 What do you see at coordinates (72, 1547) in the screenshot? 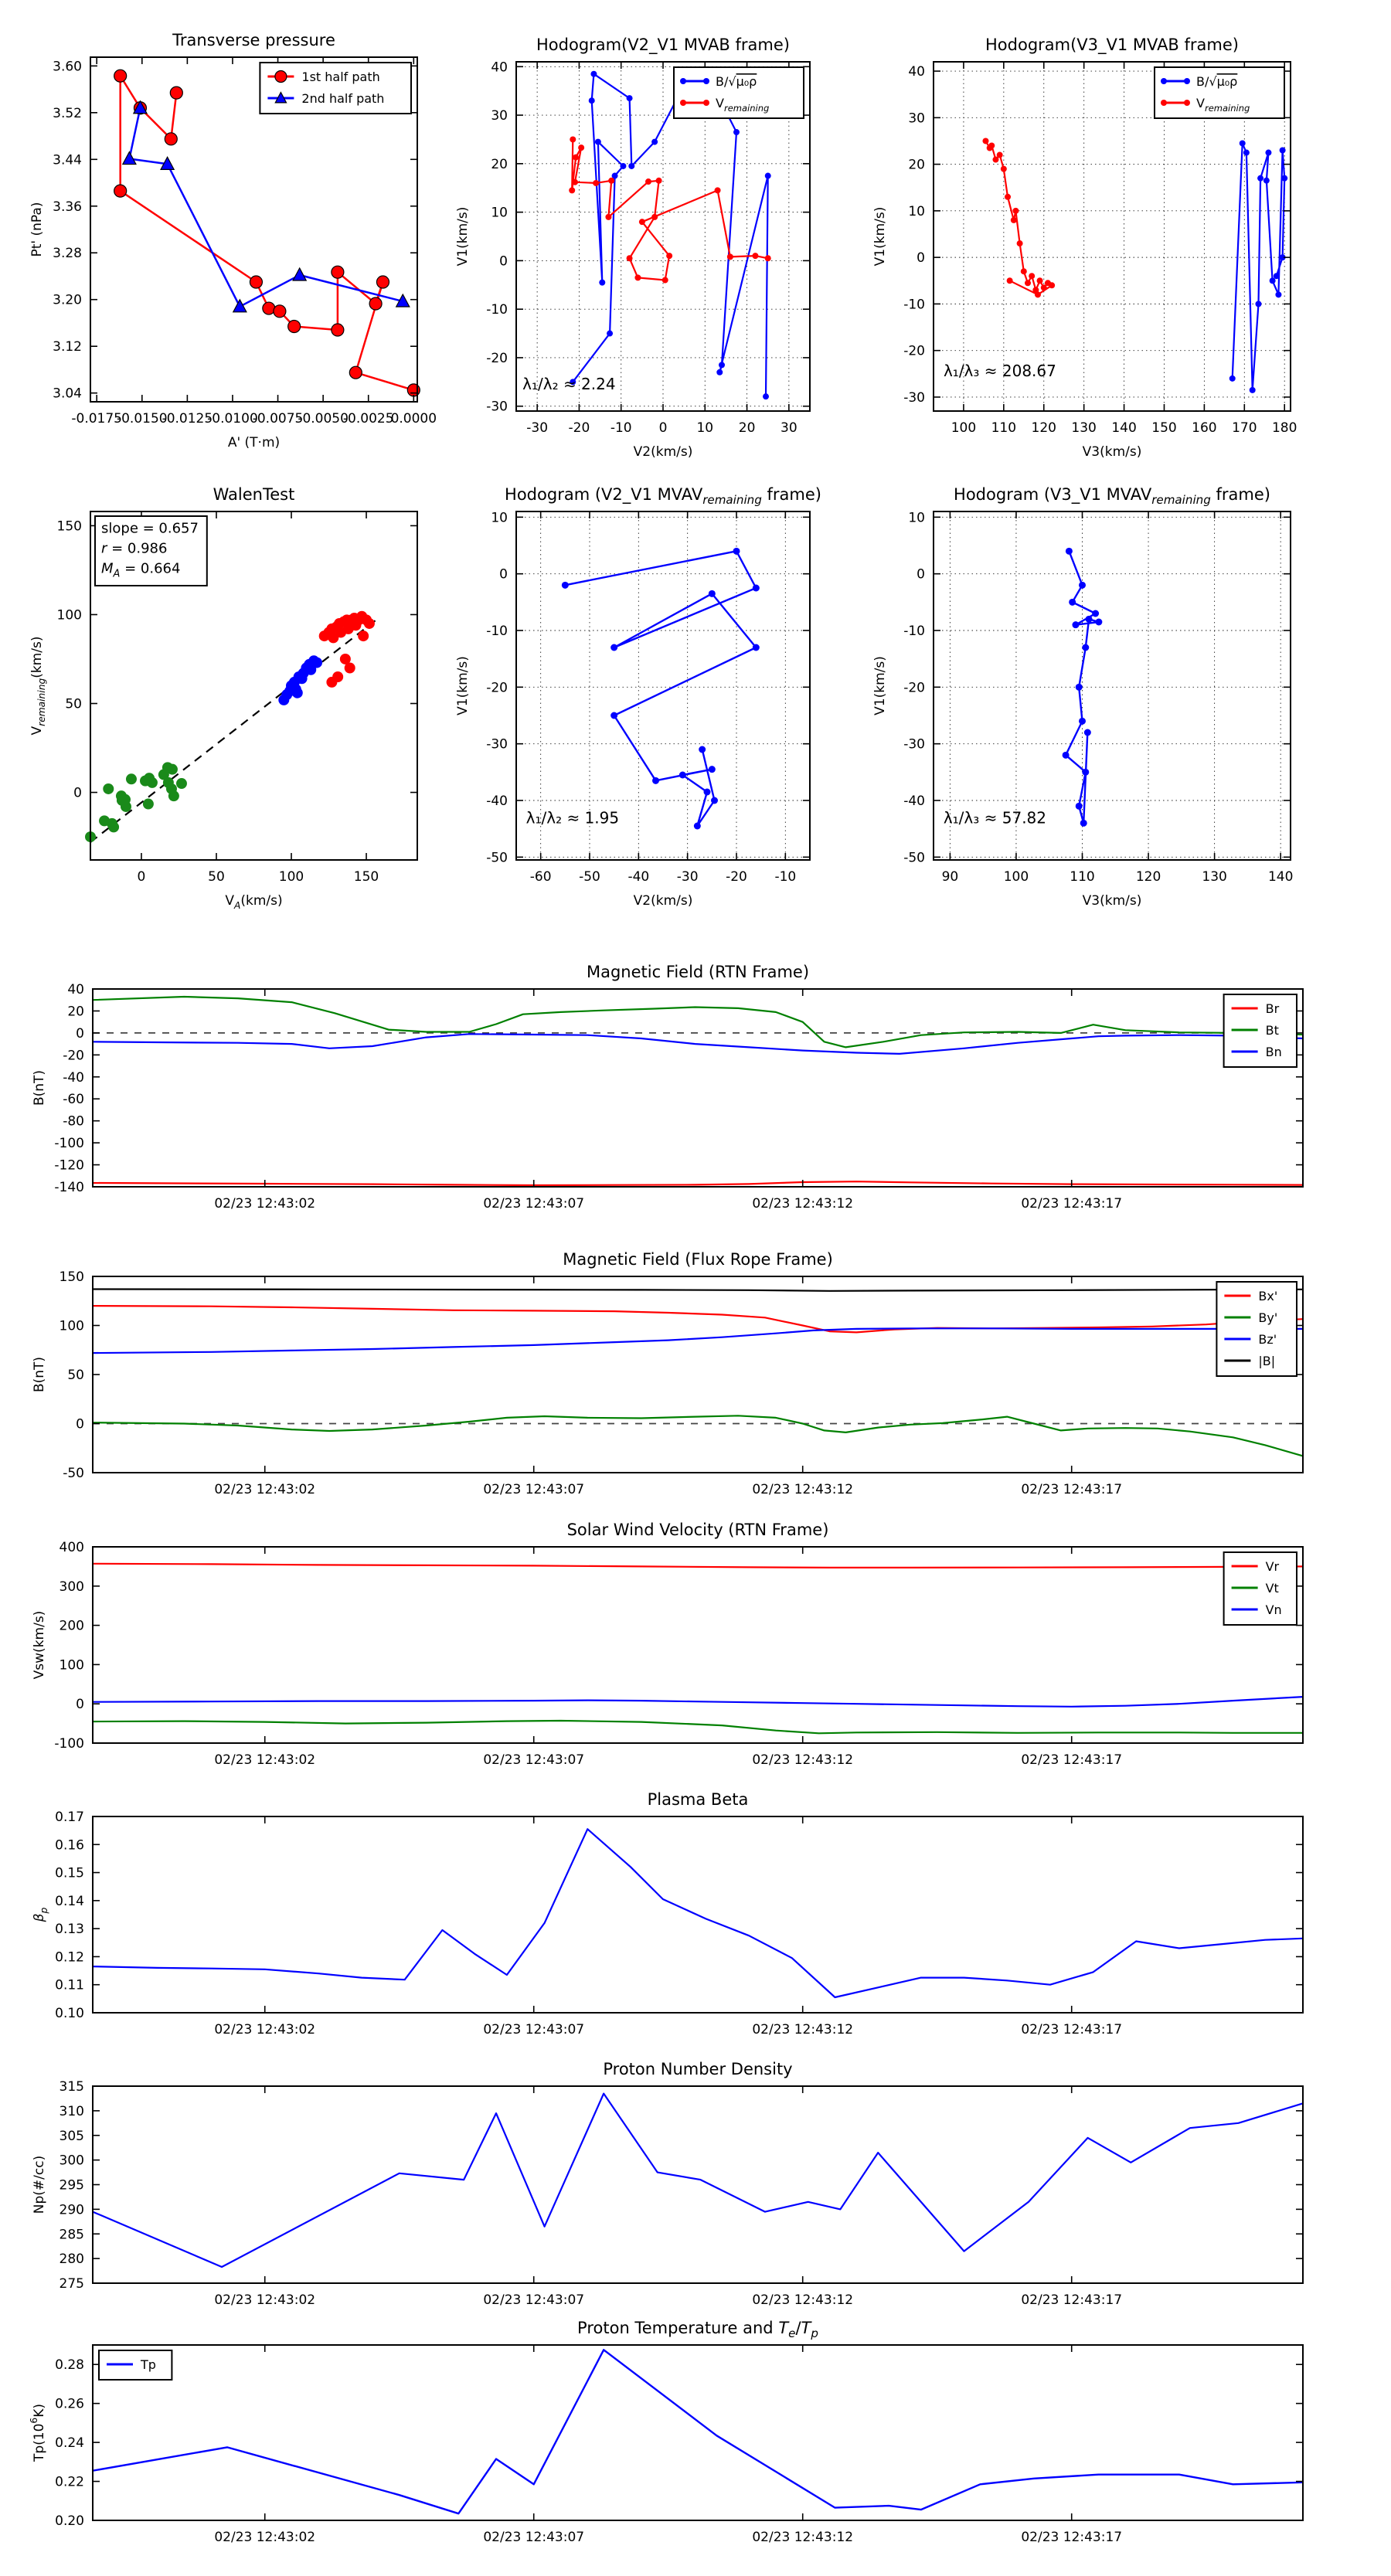
I see `y-tick-label: 400` at bounding box center [72, 1547].